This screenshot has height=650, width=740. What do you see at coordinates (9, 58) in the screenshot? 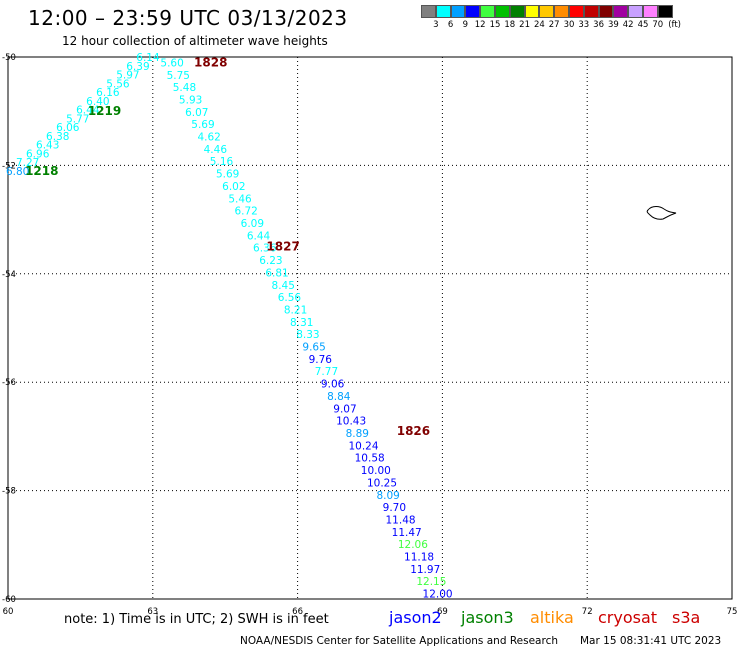
I see `lat-tick-label: -50` at bounding box center [9, 58].